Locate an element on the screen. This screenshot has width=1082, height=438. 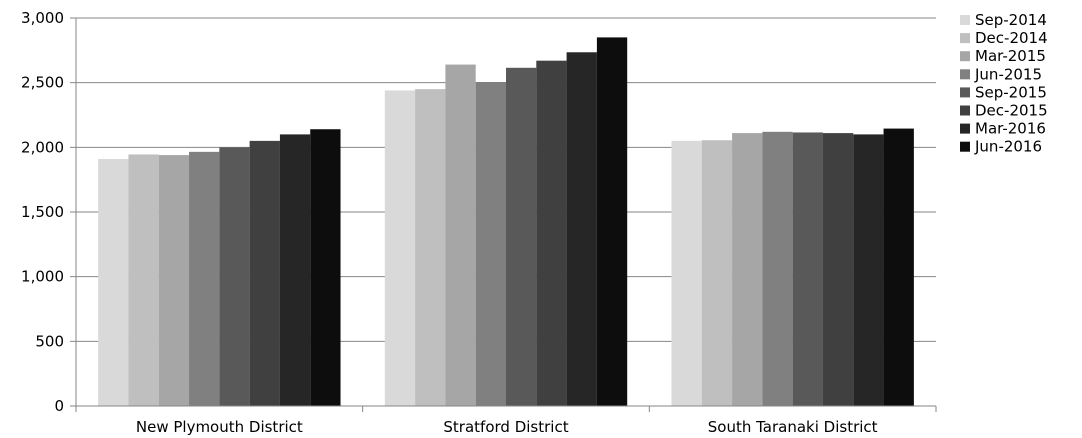
y-tick-label: 2,000 is located at coordinates (42, 147).